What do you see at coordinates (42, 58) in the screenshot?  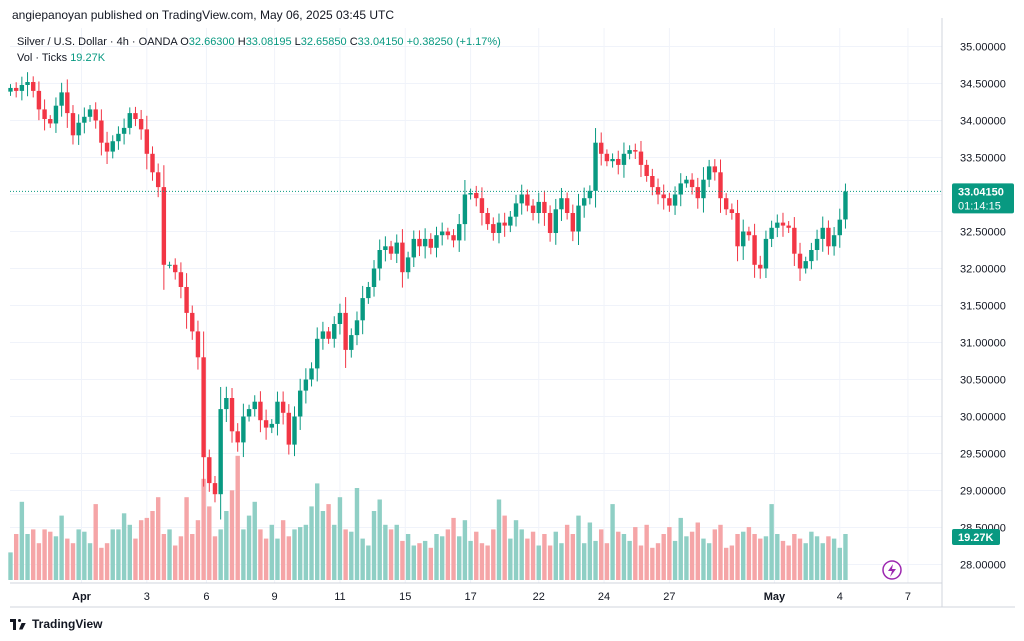 I see `volume-label: Vol · Ticks` at bounding box center [42, 58].